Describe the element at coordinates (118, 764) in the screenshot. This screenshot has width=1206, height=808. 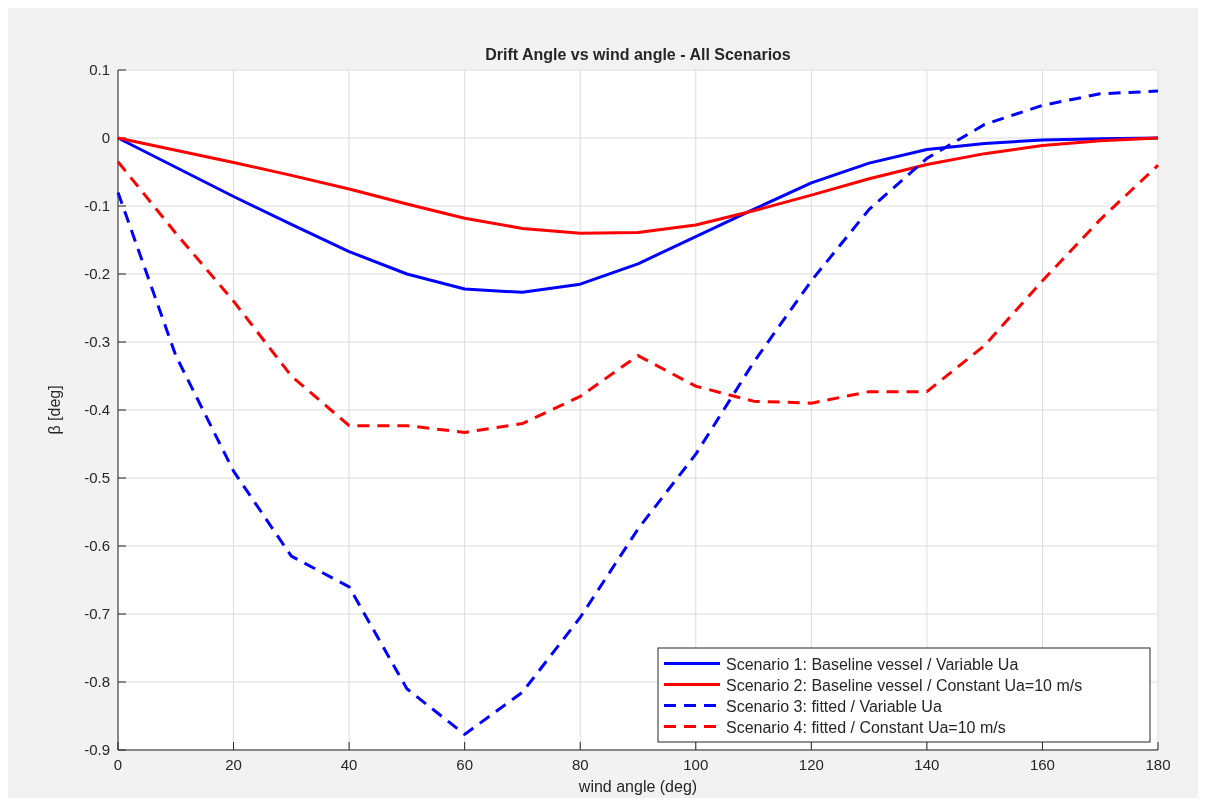
I see `x-tick-label: 0` at that location.